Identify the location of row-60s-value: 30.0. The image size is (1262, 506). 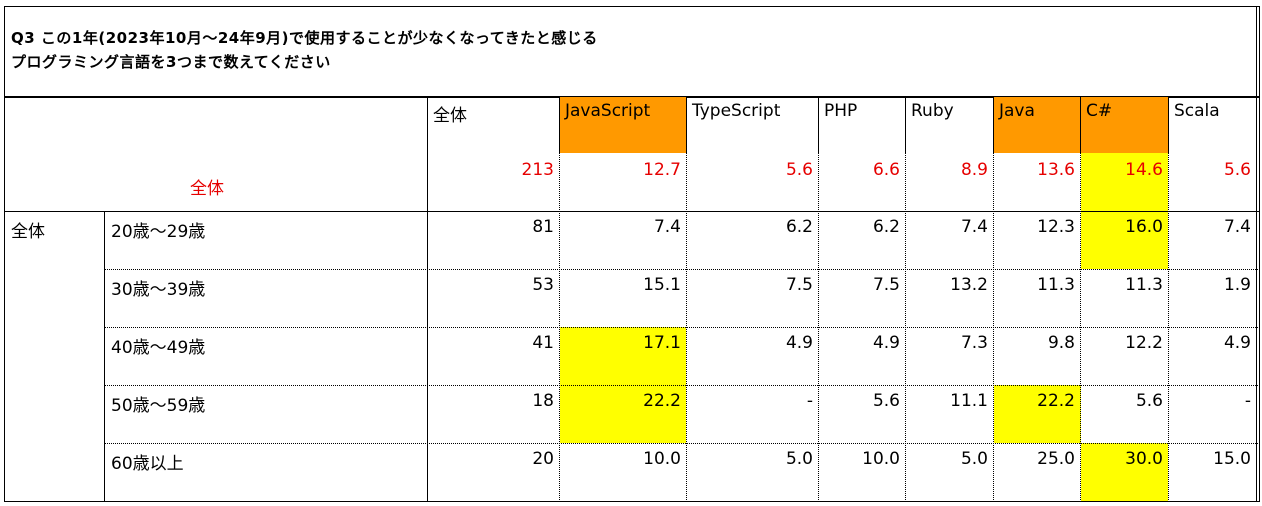
(1144, 459).